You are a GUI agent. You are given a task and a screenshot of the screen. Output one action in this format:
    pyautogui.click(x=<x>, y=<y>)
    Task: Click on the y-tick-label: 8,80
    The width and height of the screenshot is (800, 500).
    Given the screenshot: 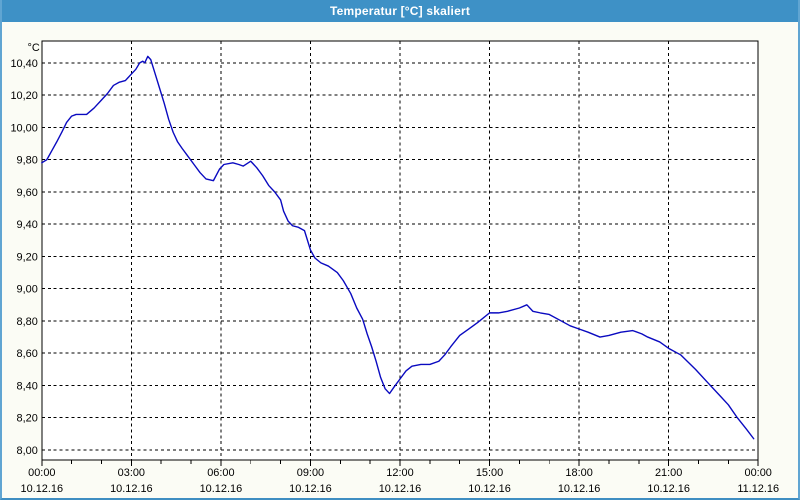 What is the action you would take?
    pyautogui.click(x=27, y=322)
    